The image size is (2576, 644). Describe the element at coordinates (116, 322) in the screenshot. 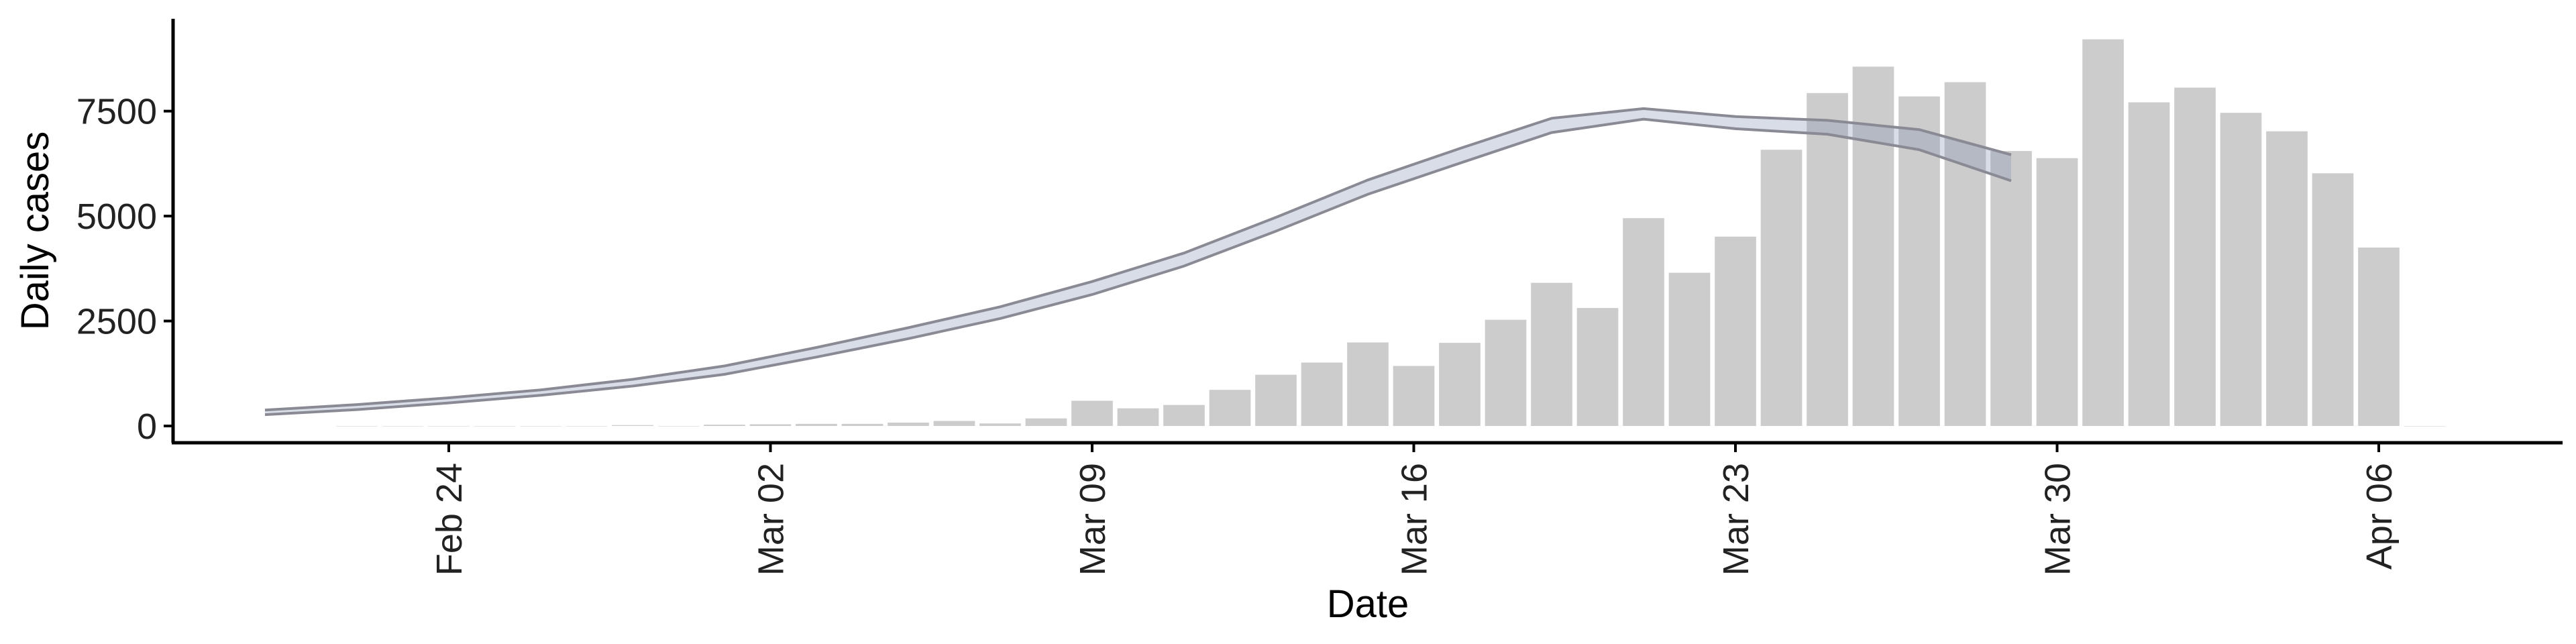

I see `y-tick-label: 2500` at that location.